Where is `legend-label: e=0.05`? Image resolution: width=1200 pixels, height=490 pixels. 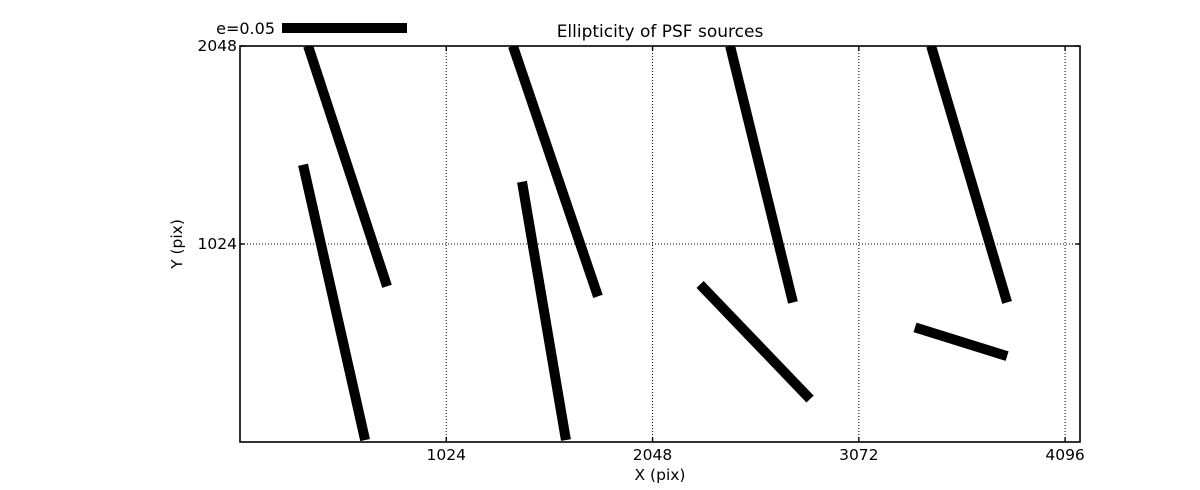
legend-label: e=0.05 is located at coordinates (245, 28).